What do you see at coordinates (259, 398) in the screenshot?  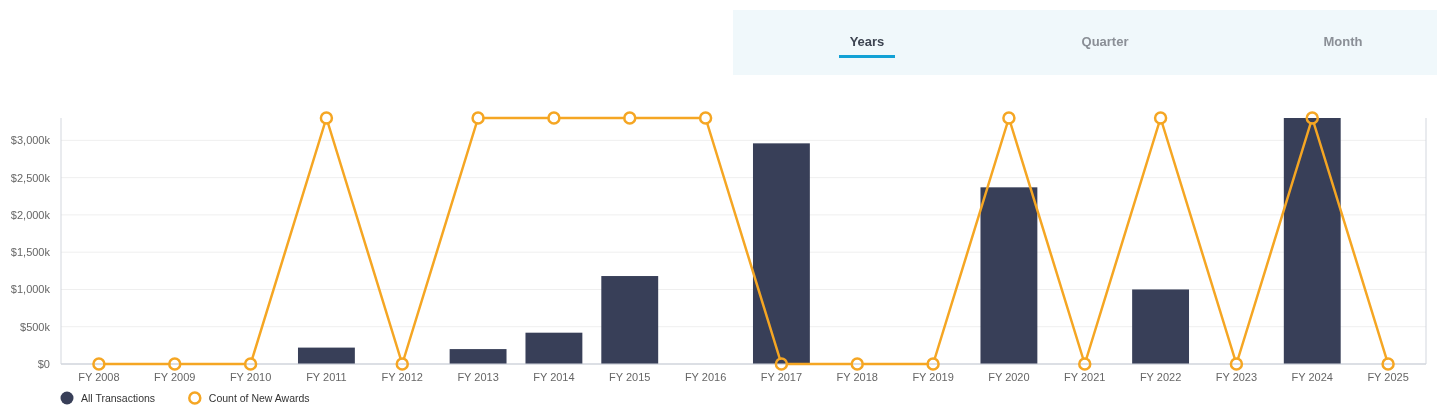 I see `legend-label: Count of New Awards` at bounding box center [259, 398].